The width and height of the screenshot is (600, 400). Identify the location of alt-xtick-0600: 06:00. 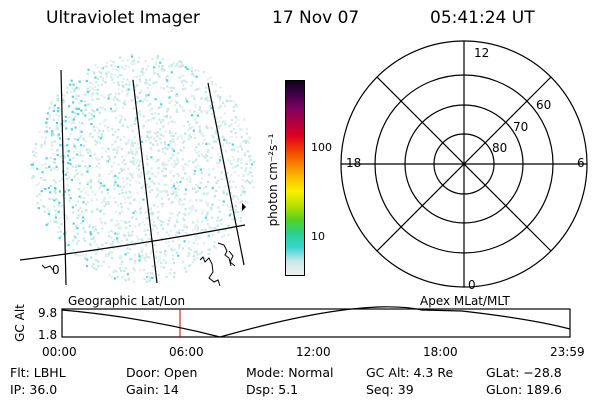
(186, 352).